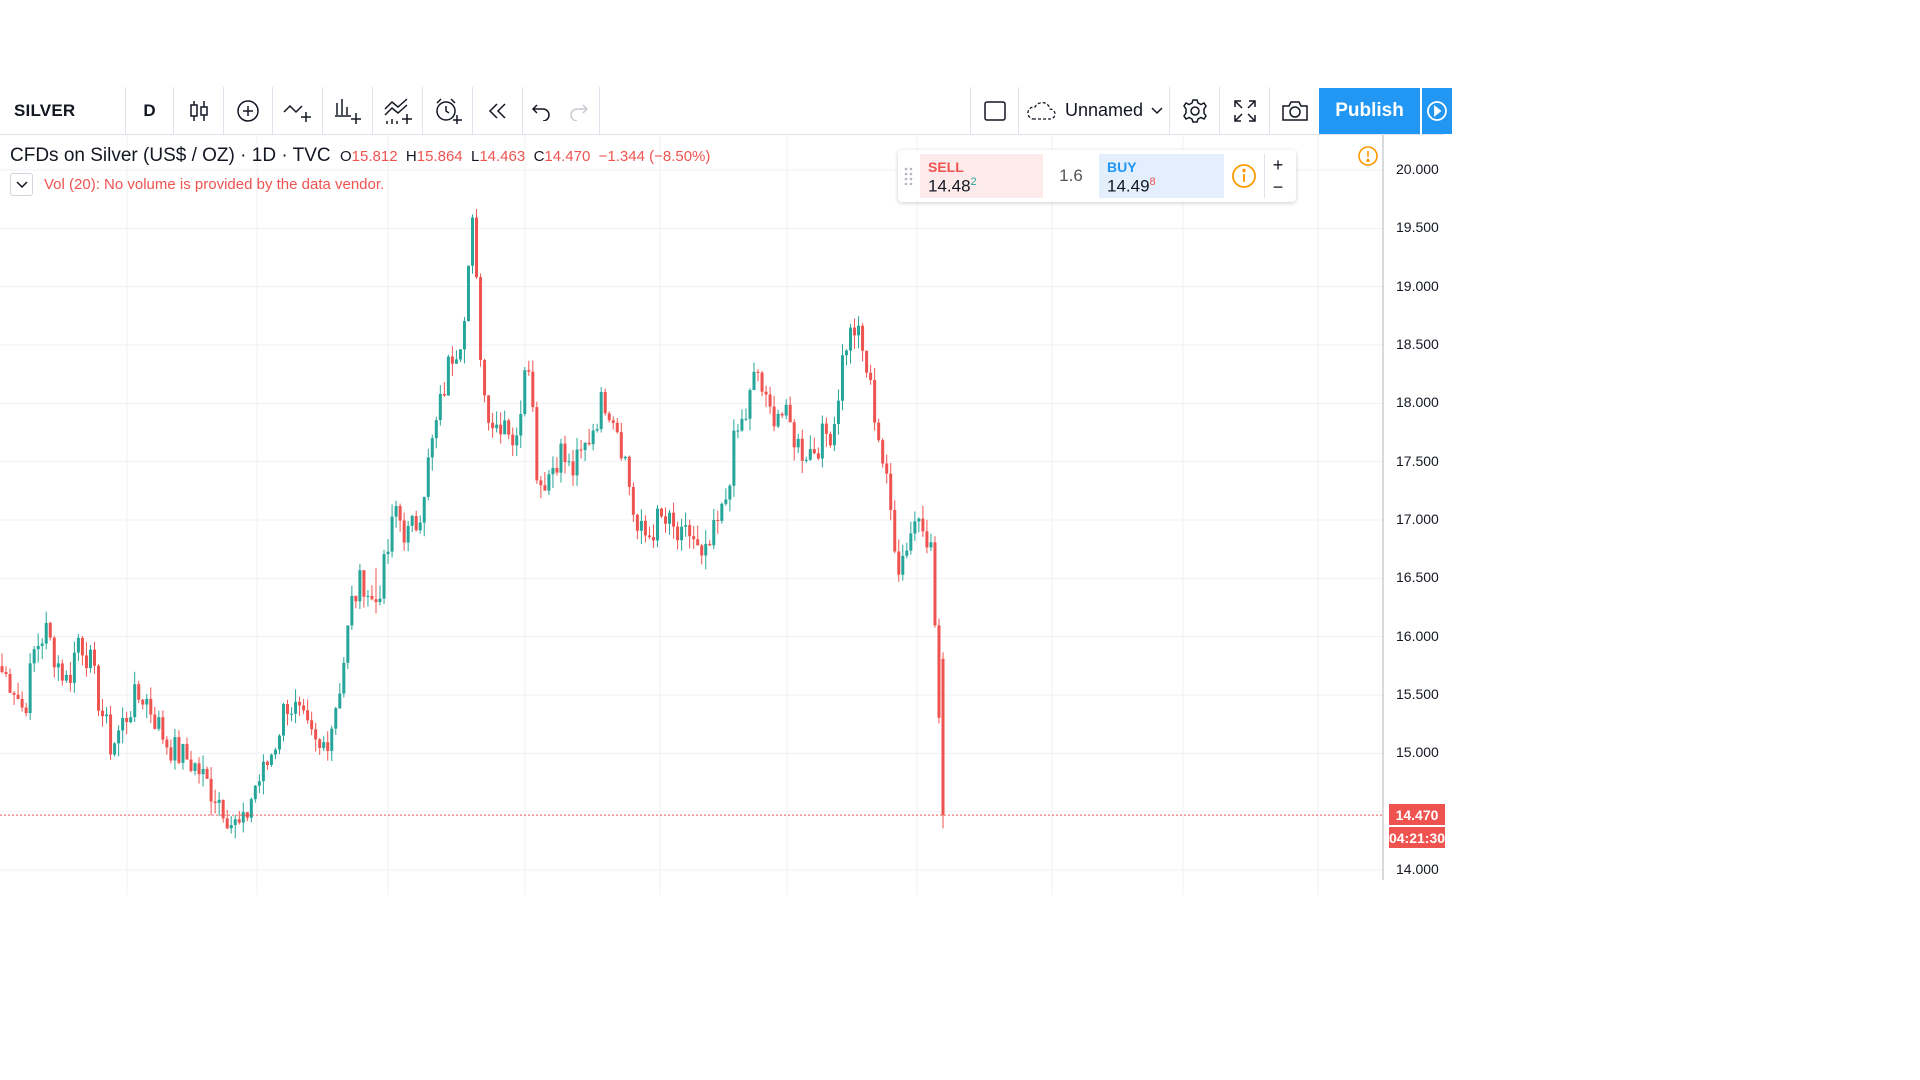  I want to click on layout-button, so click(994, 110).